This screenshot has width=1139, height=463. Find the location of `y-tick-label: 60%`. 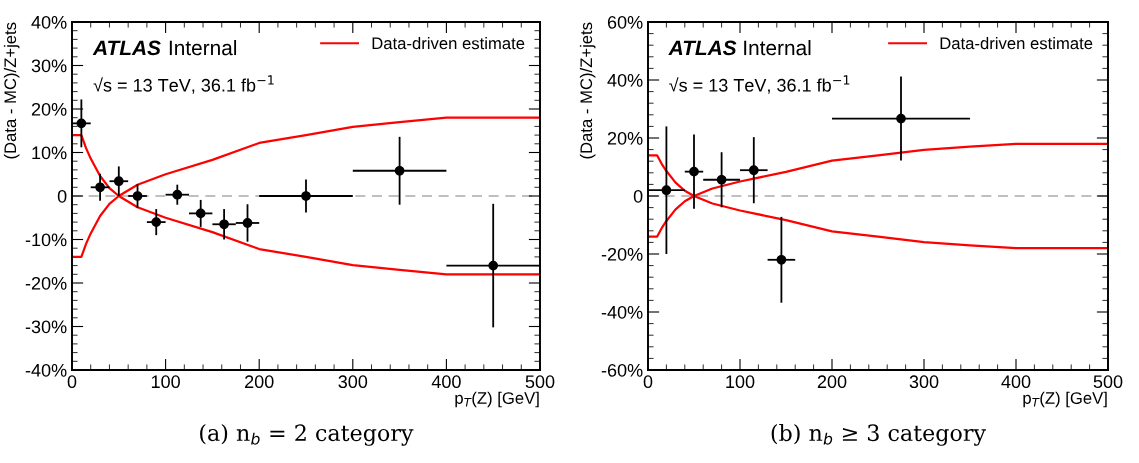

y-tick-label: 60% is located at coordinates (625, 22).